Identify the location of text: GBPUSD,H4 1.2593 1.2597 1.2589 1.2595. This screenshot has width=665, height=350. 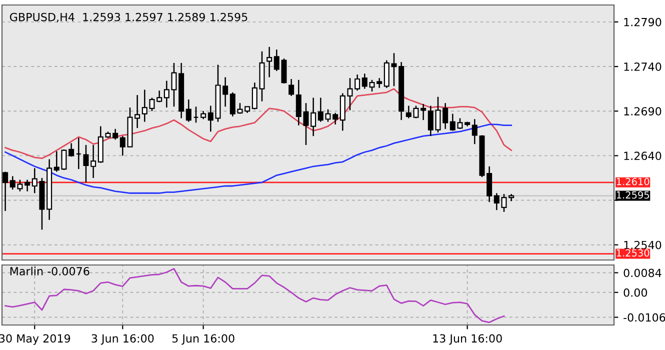
(129, 17).